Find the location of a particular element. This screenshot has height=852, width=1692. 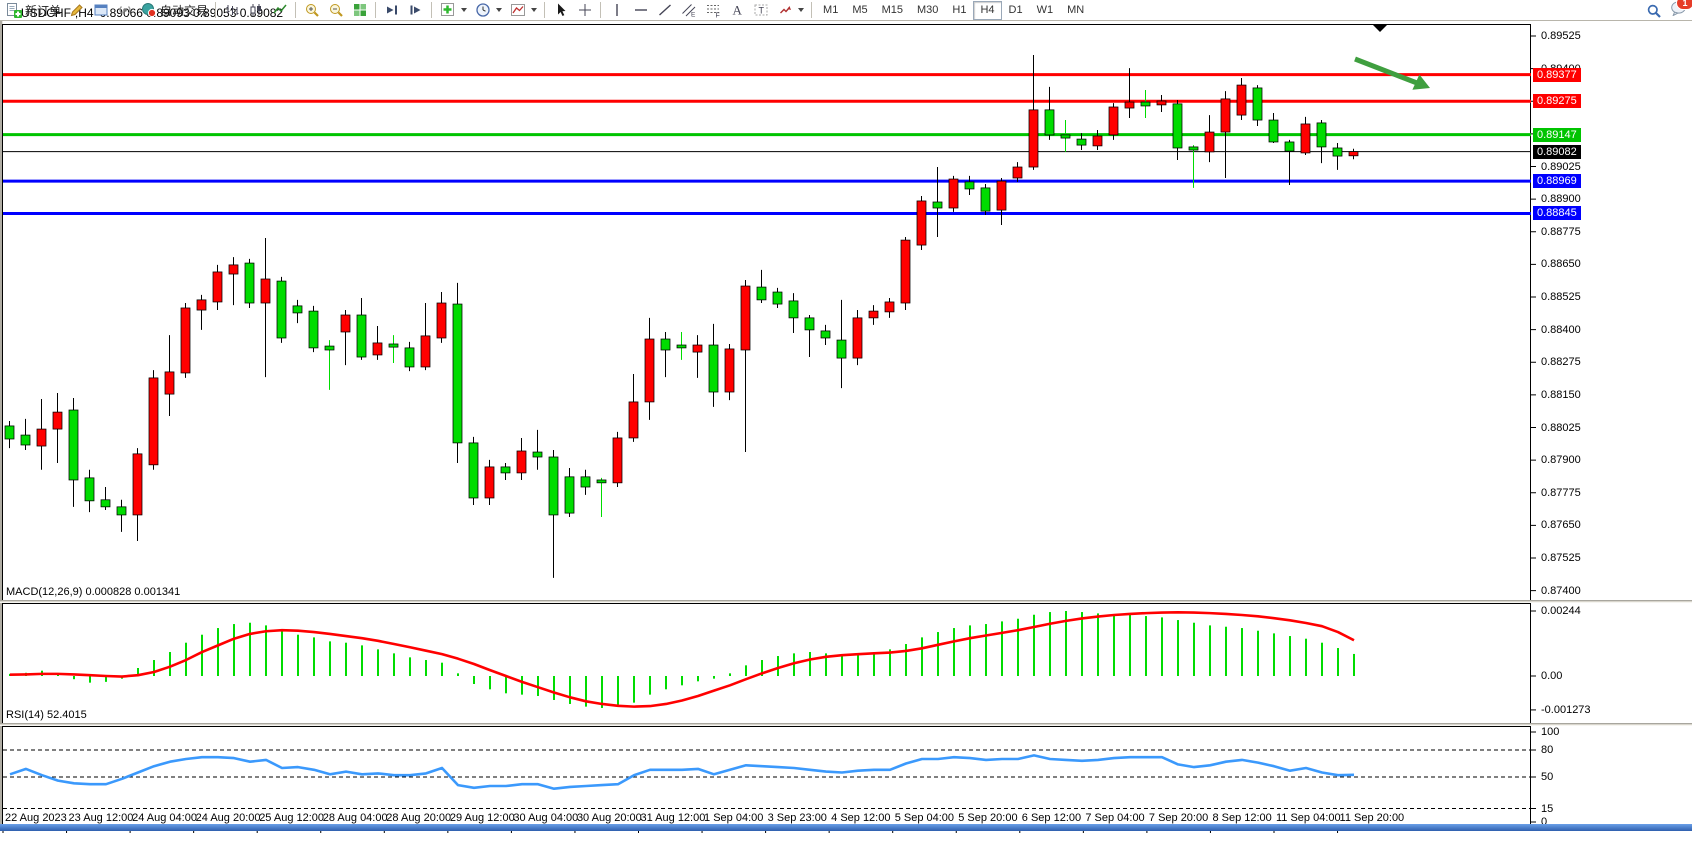

market-watch-button is located at coordinates (101, 10).